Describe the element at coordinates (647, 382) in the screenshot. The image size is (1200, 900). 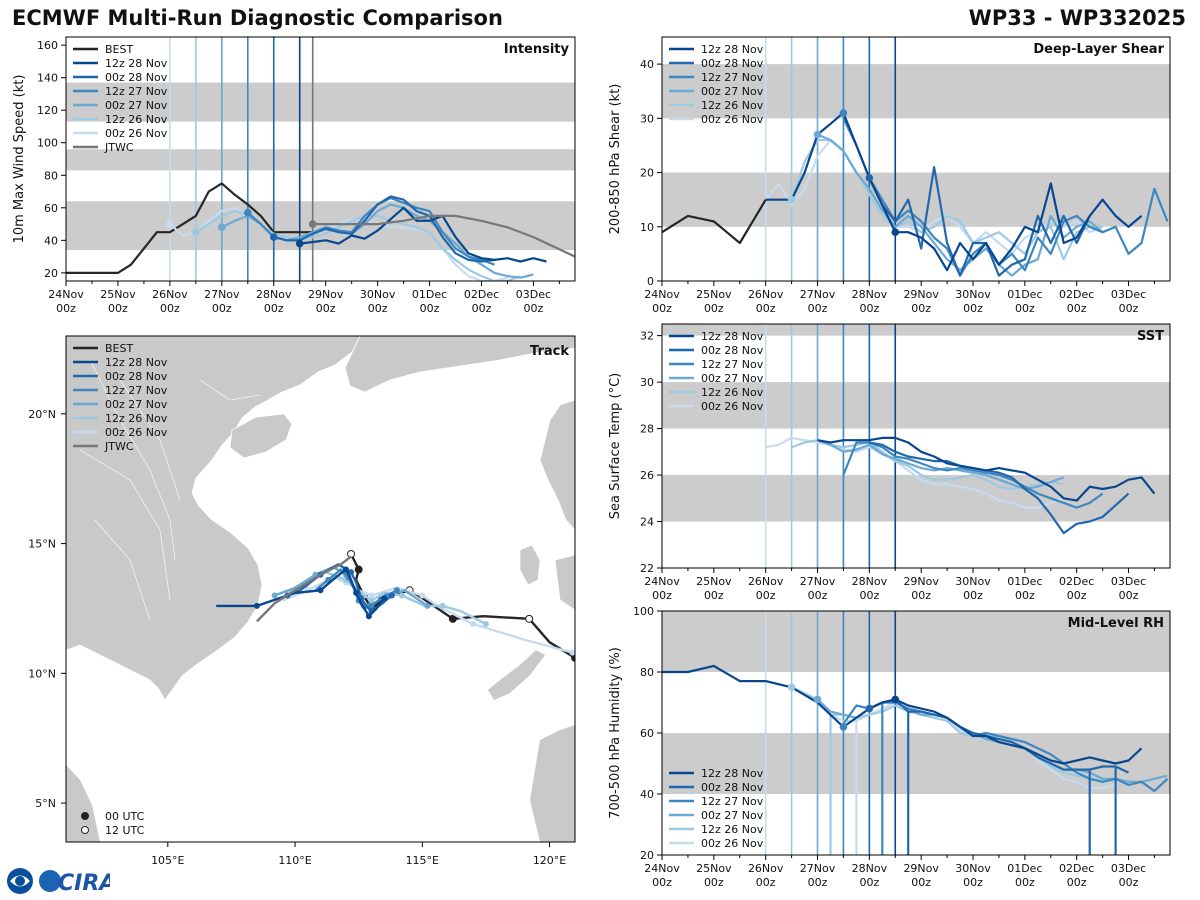
I see `sst-y-tick-label: 30` at that location.